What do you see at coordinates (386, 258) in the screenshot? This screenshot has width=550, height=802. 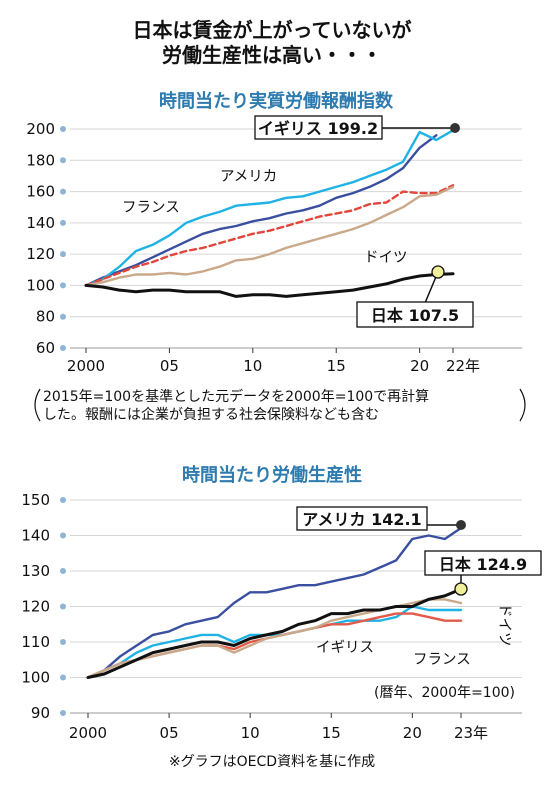 I see `chart1-label-germany: ドイツ` at bounding box center [386, 258].